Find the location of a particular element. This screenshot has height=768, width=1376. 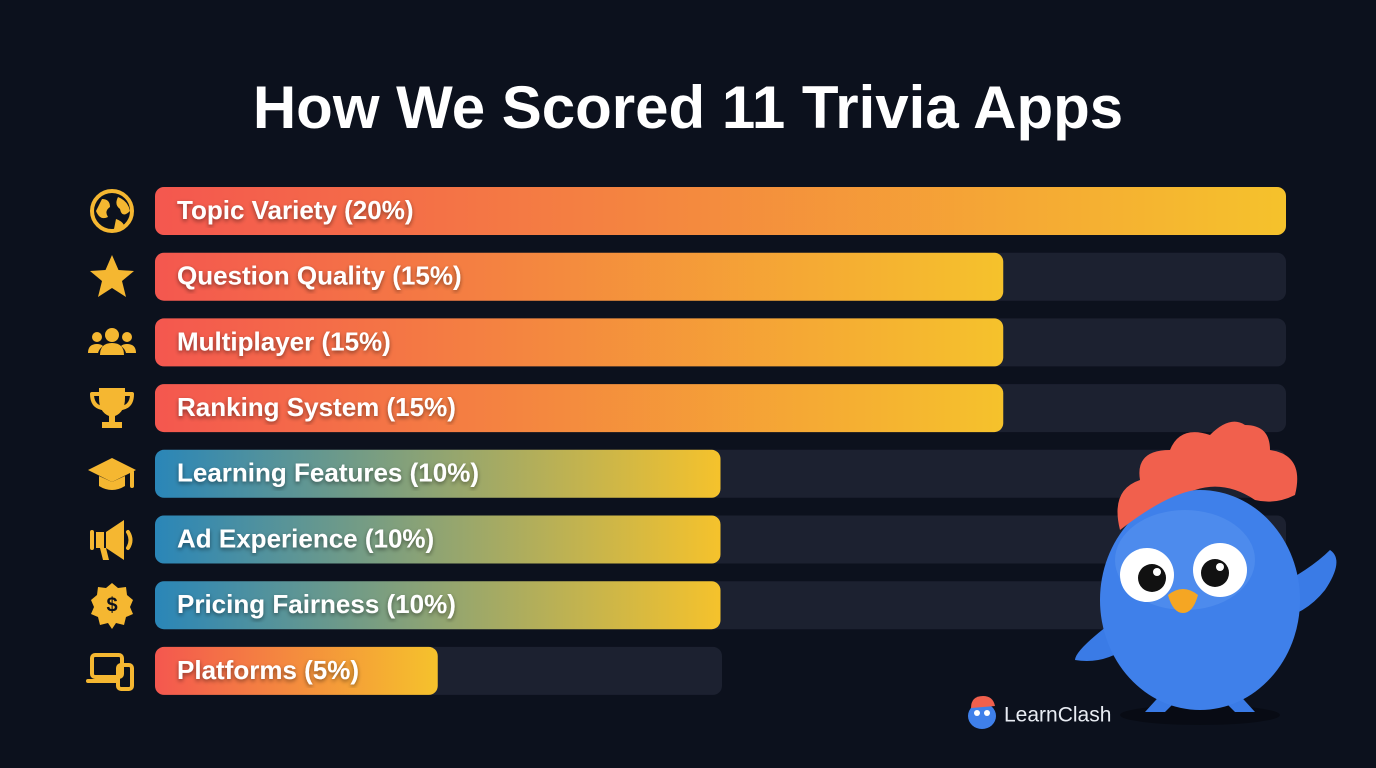

chart-title: How We Scored 11 Trivia Apps is located at coordinates (688, 107).